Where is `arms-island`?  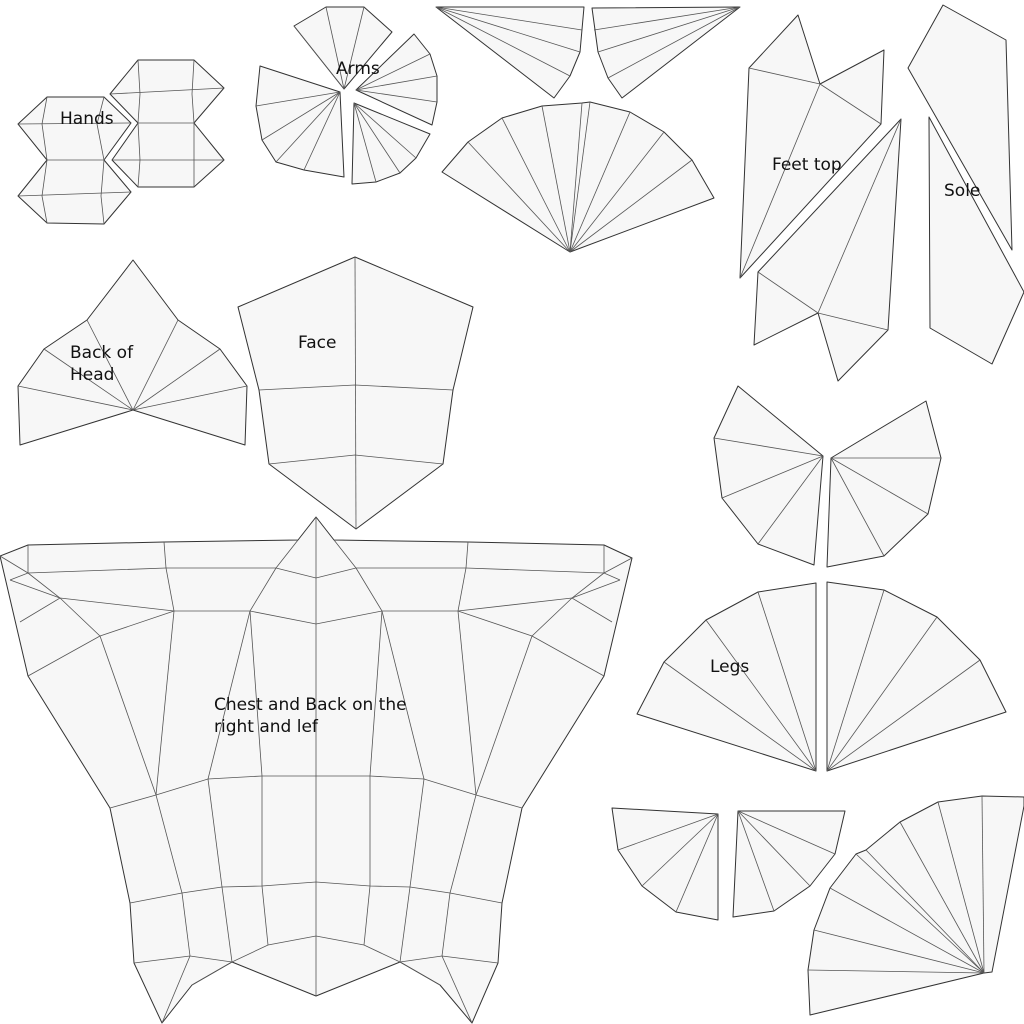
arms-island is located at coordinates (346, 95).